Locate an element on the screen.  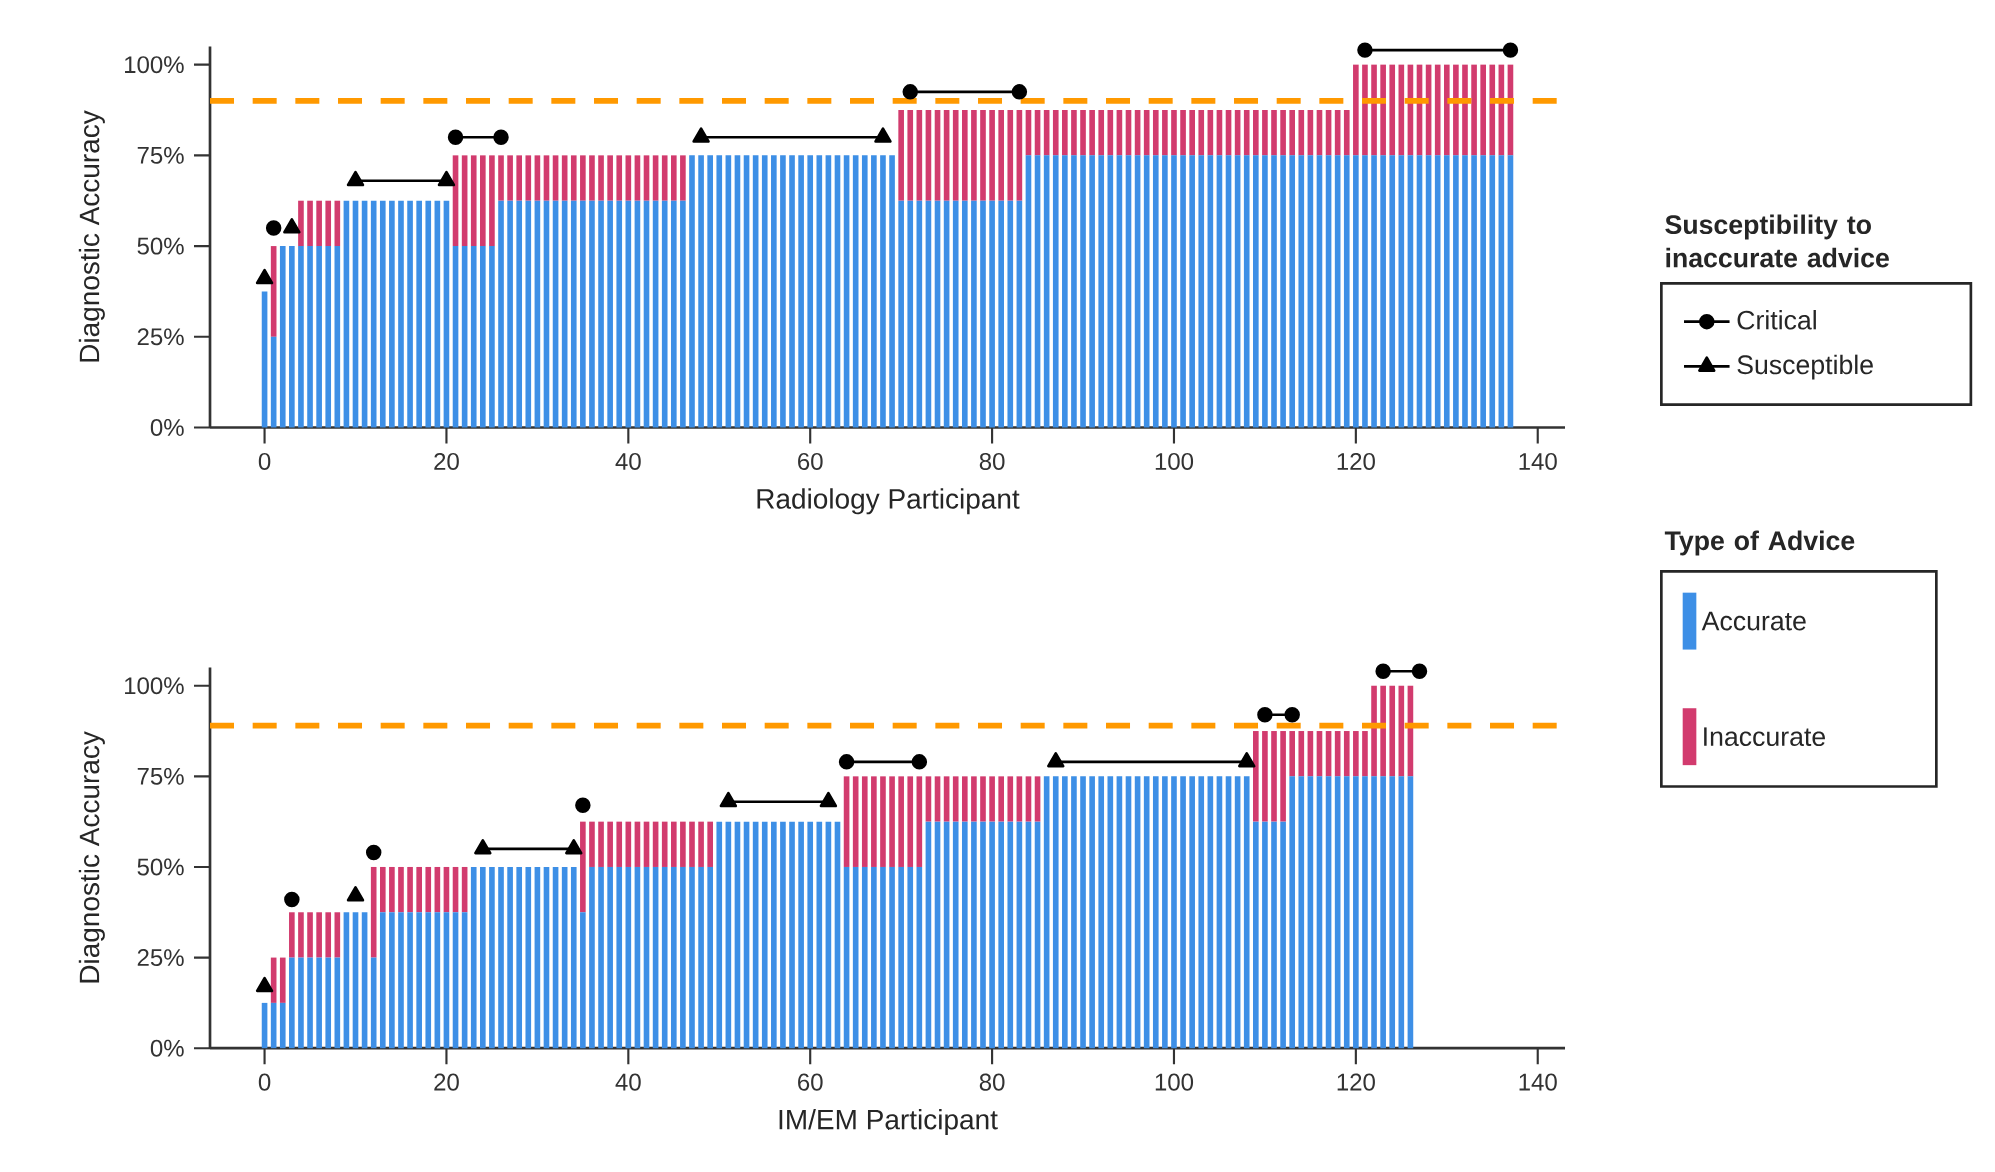
y-tick-label: 75% is located at coordinates (160, 155).